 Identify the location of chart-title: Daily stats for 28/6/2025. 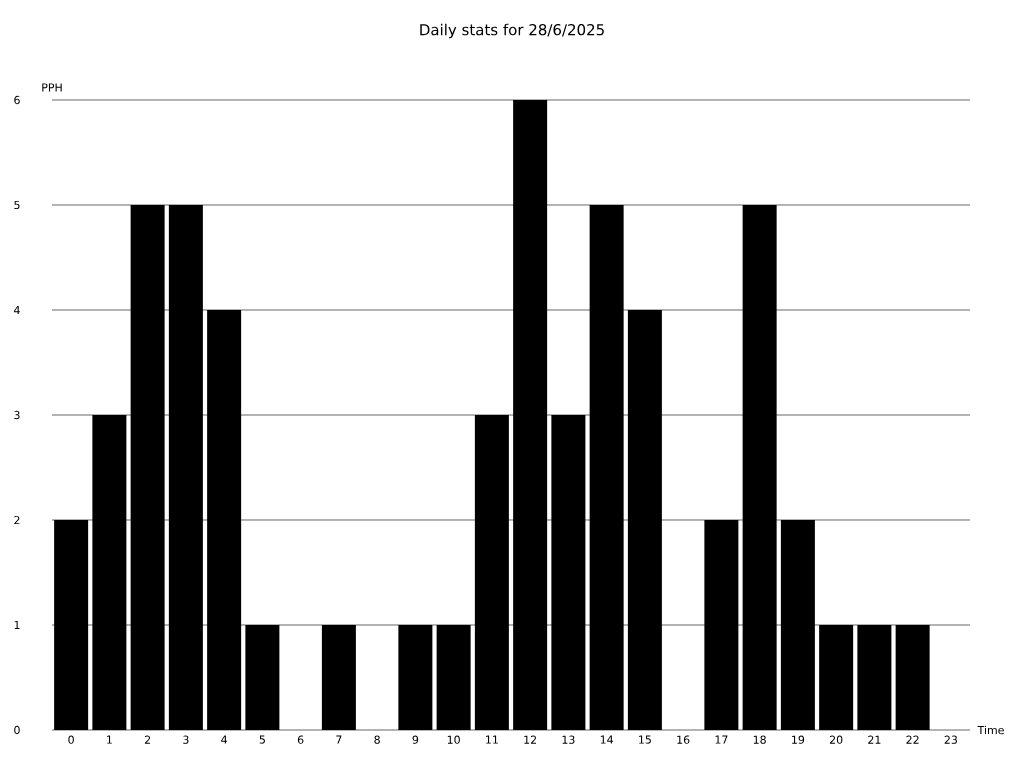
(512, 31).